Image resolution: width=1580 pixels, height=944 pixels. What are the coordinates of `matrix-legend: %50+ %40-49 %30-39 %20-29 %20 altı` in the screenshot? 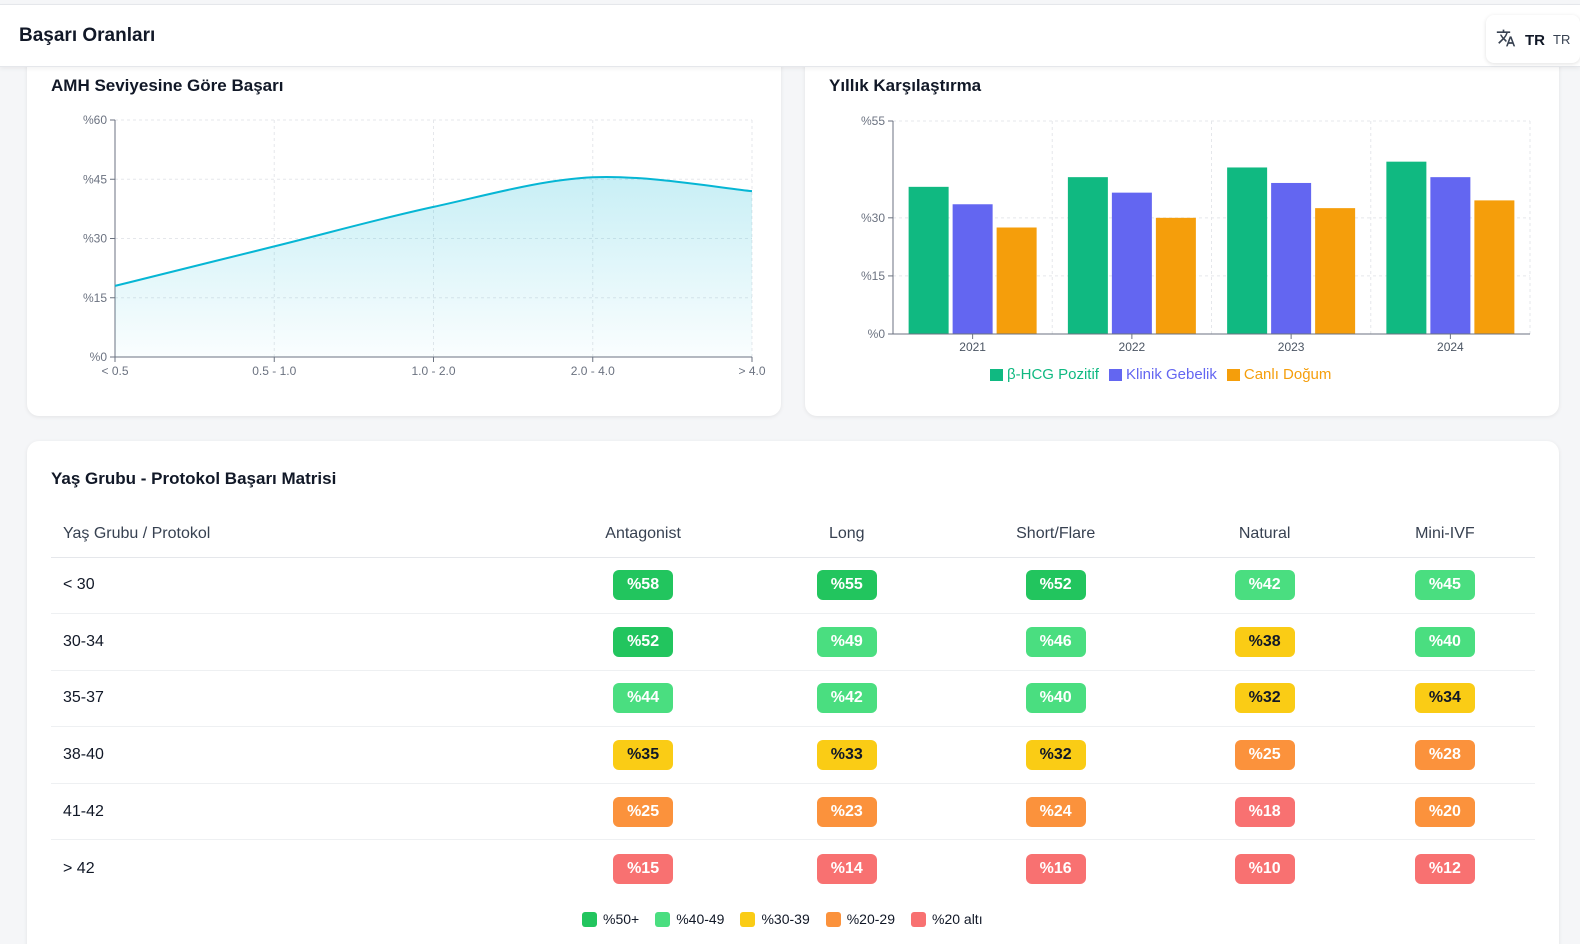 It's located at (782, 919).